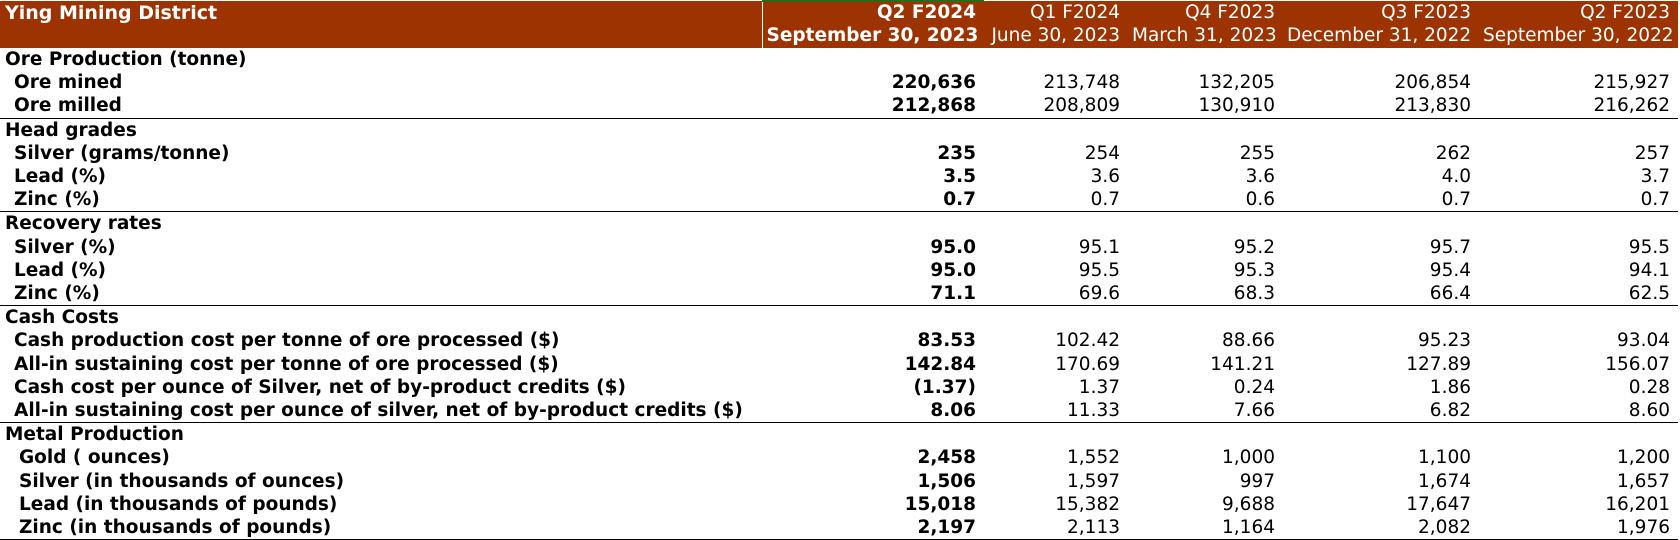 Image resolution: width=1680 pixels, height=540 pixels. Describe the element at coordinates (381, 129) in the screenshot. I see `section-title: Head grades` at that location.